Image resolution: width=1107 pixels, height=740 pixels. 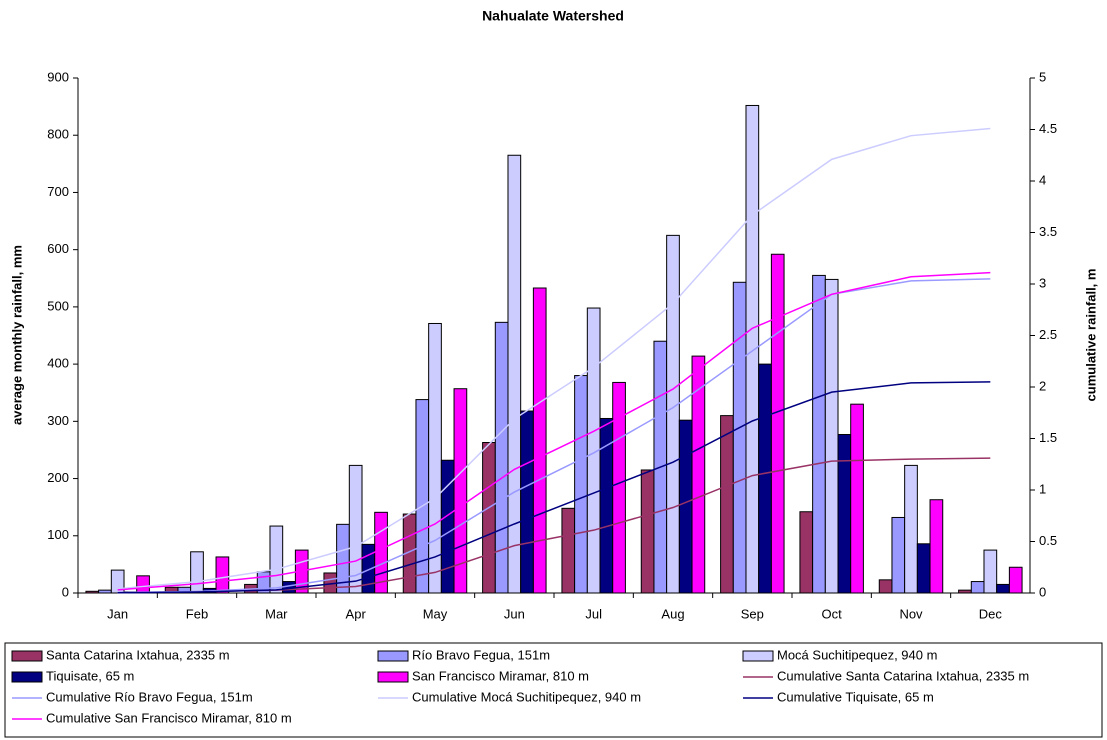 I want to click on y-tick-label: 400, so click(x=58, y=363).